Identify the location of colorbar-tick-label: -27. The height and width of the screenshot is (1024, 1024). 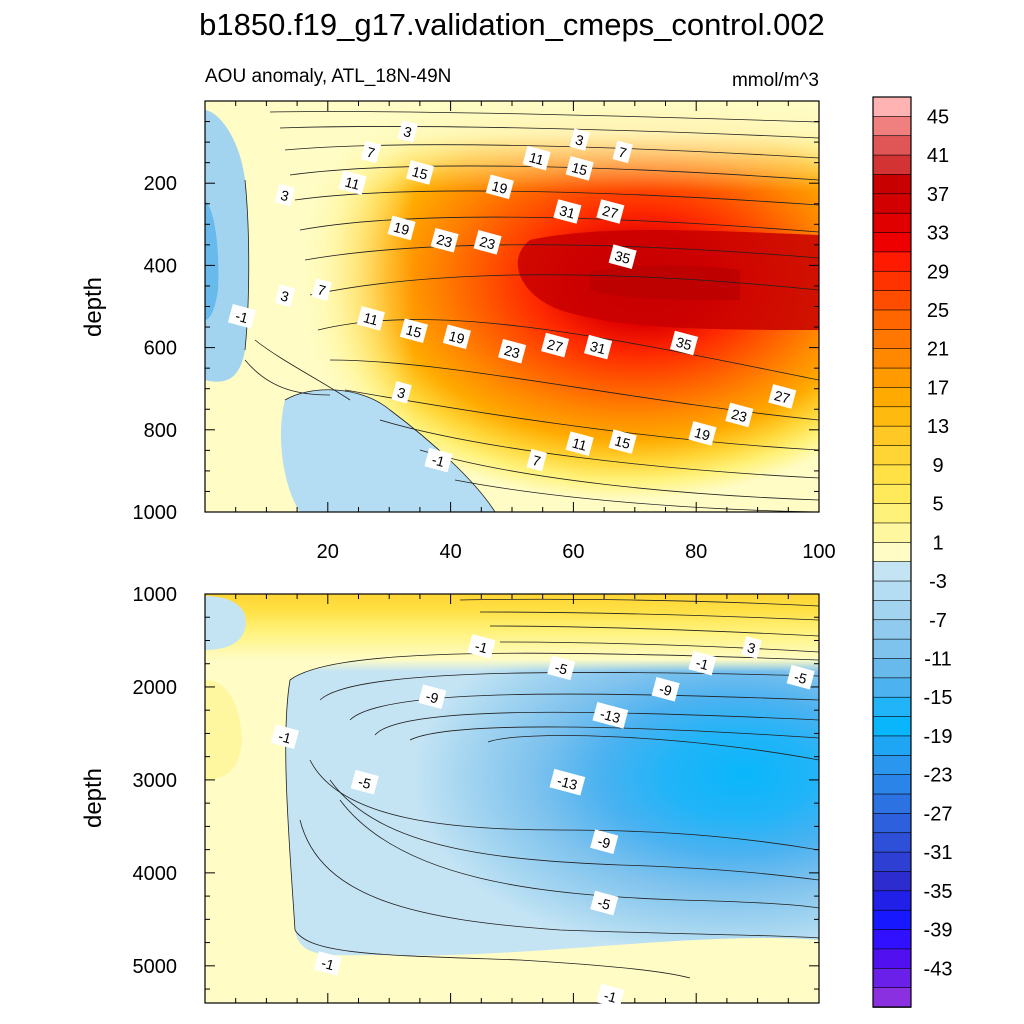
(938, 814).